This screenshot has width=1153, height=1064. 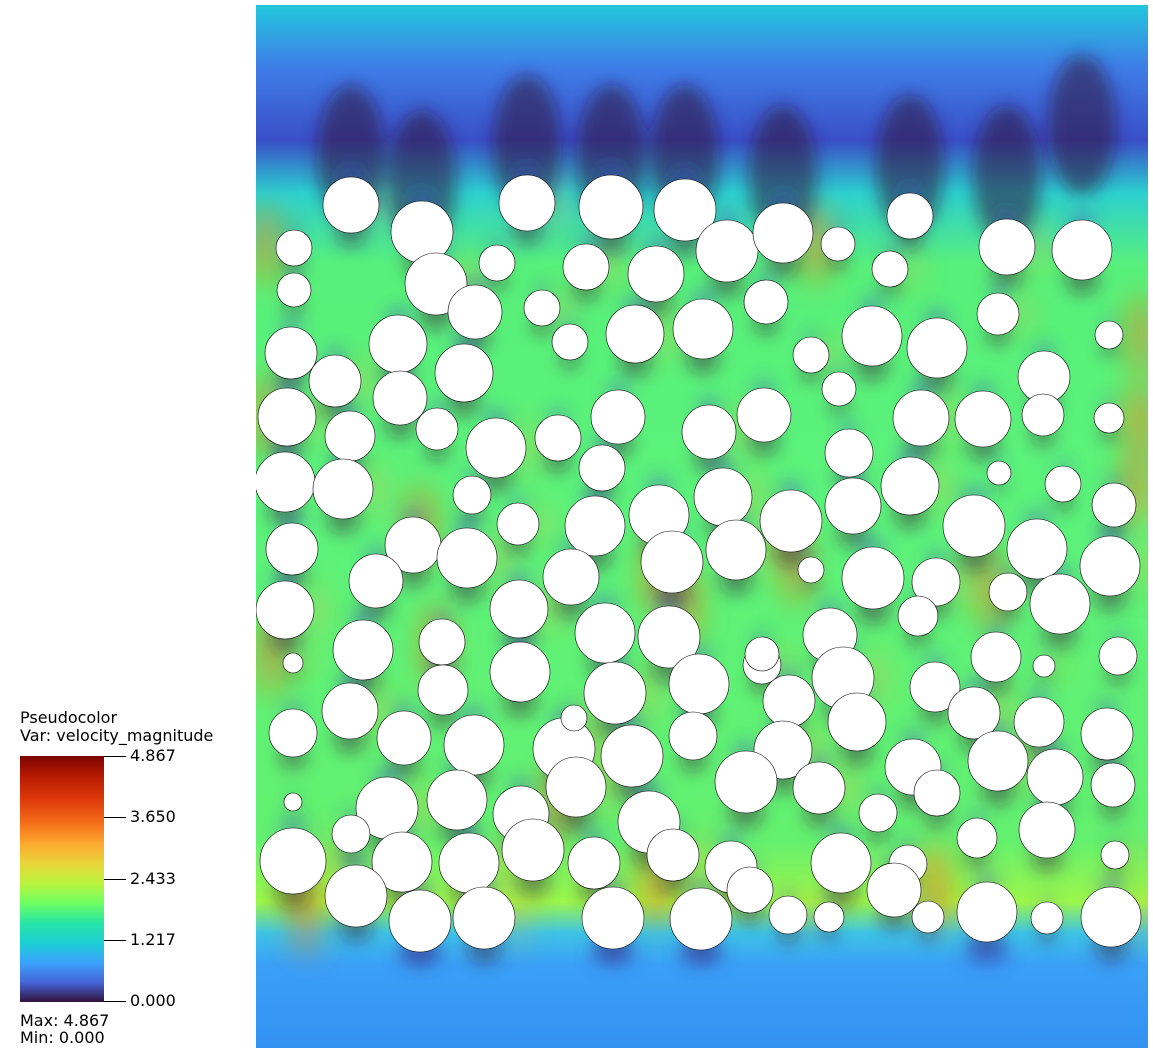 What do you see at coordinates (153, 939) in the screenshot?
I see `color-bar-tick-label: 1.217` at bounding box center [153, 939].